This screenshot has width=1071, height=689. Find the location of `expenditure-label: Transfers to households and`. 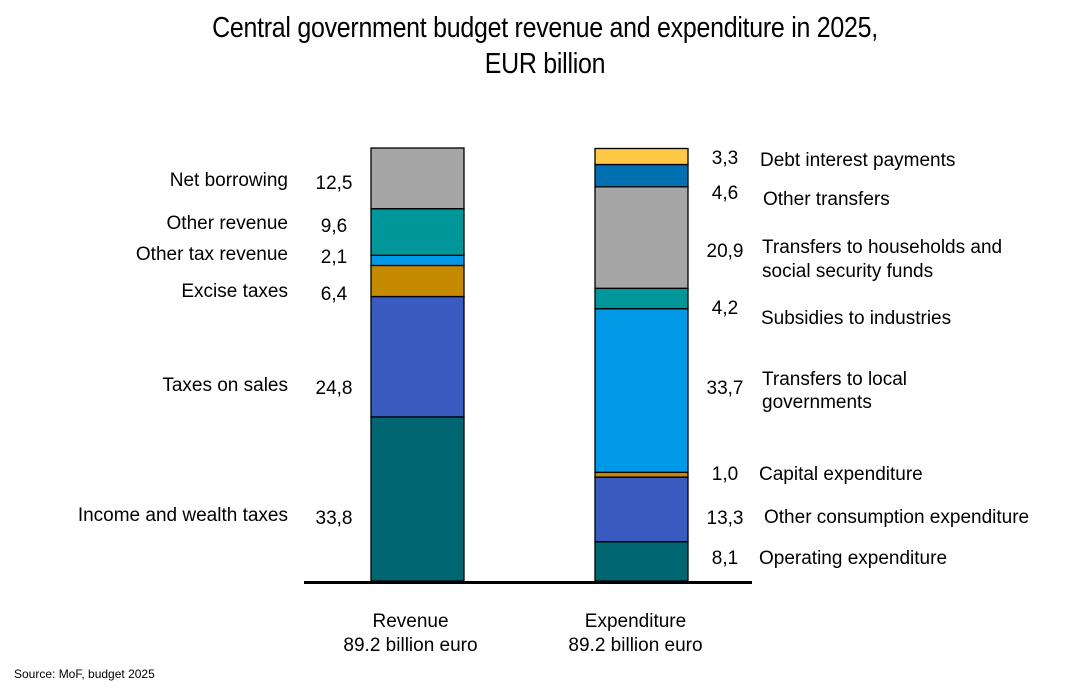

expenditure-label: Transfers to households and is located at coordinates (882, 247).